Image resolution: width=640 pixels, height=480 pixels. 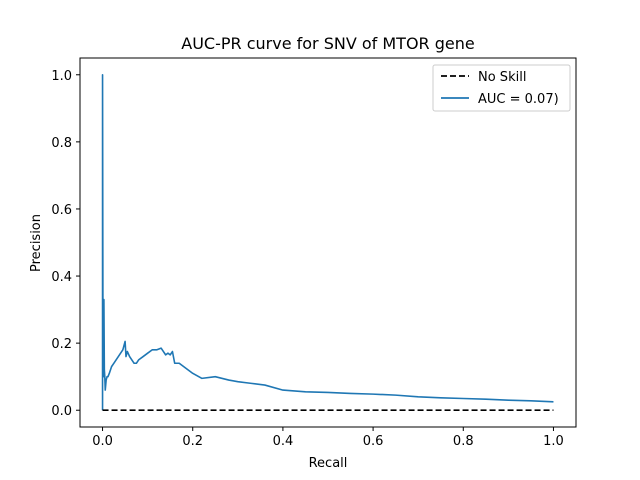 I want to click on legend-box, so click(x=501, y=88).